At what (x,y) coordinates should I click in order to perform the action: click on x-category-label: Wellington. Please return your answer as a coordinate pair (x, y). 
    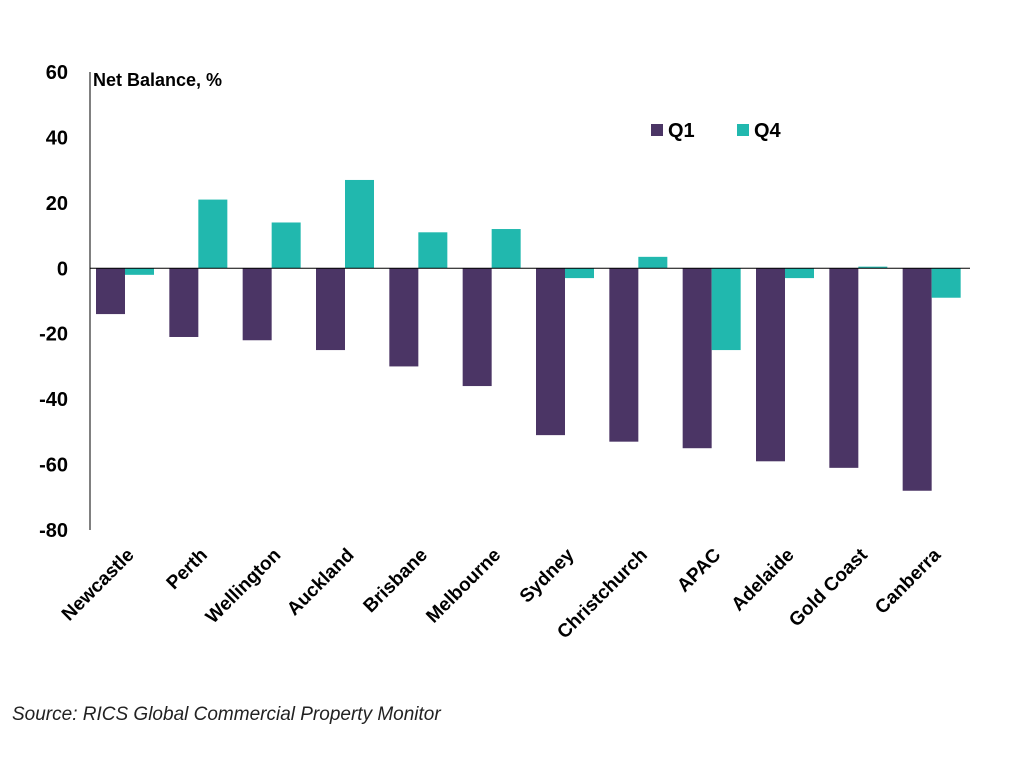
    Looking at the image, I should click on (243, 586).